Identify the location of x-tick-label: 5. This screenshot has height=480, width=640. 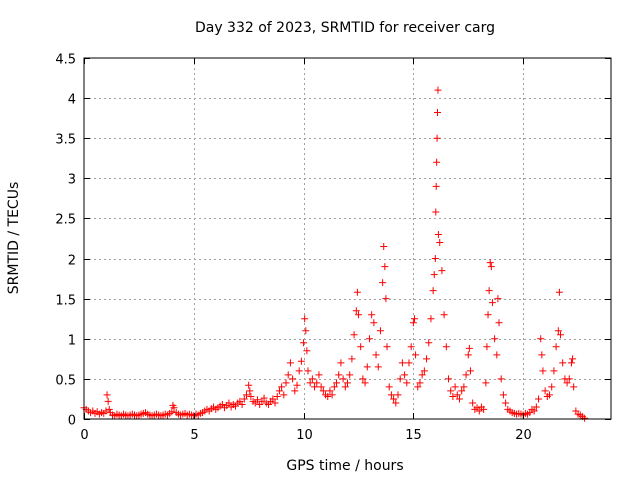
(194, 435).